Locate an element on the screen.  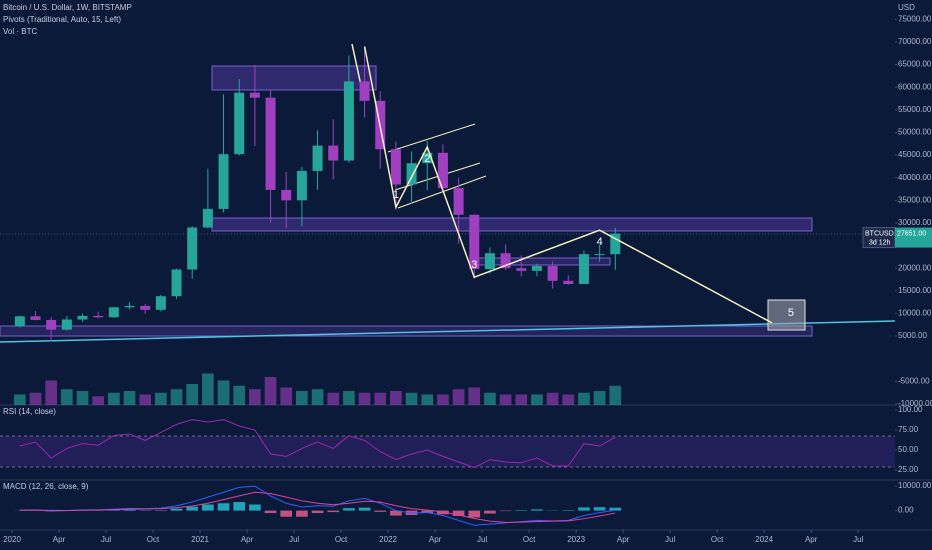
zone-box is located at coordinates (406, 331).